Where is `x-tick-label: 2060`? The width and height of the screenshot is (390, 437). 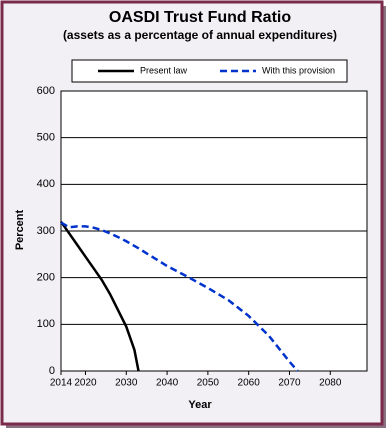 x-tick-label: 2060 is located at coordinates (249, 383).